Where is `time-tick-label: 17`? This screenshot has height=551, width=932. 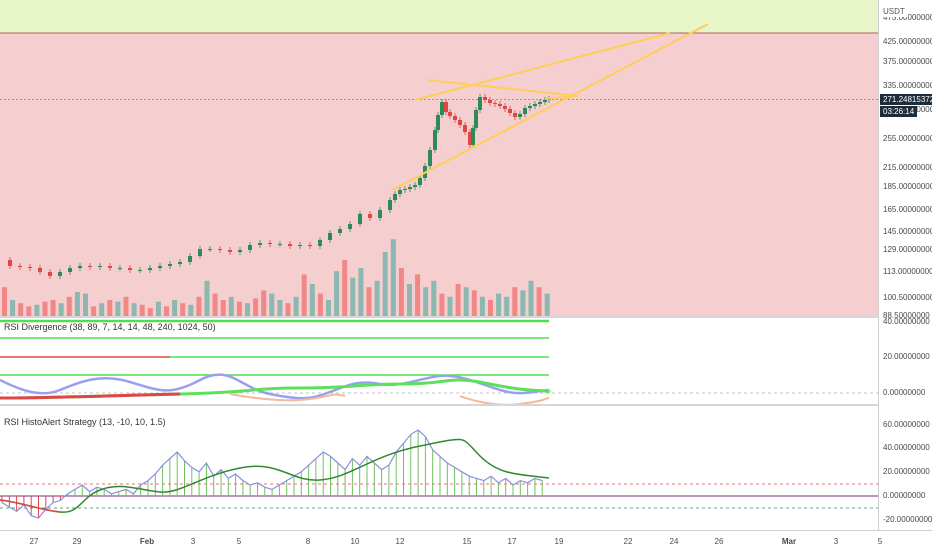
time-tick-label: 17 is located at coordinates (512, 541).